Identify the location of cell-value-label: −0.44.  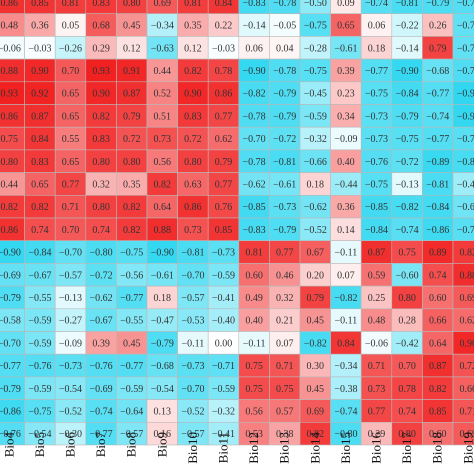
(345, 184).